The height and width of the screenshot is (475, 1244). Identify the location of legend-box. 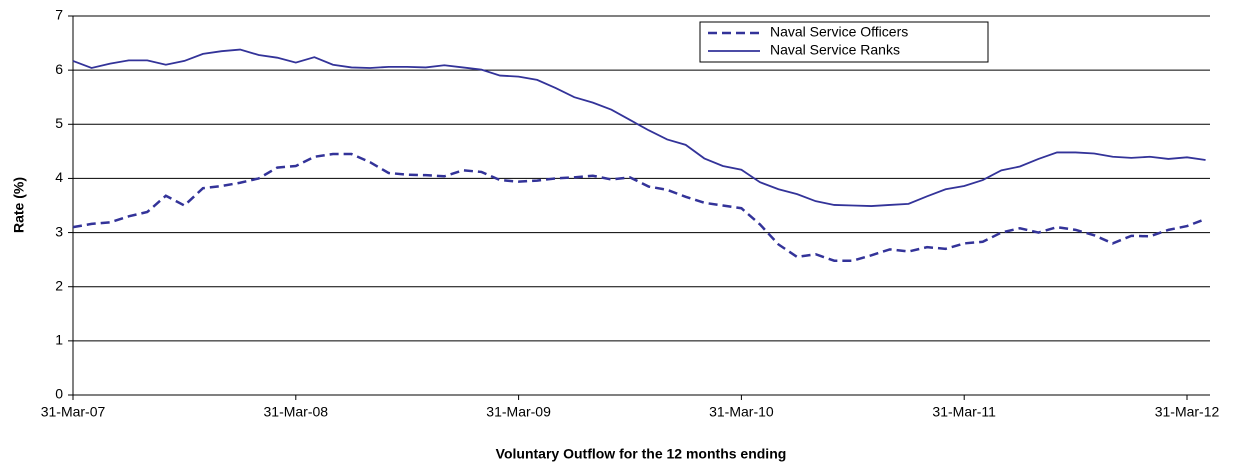
(844, 42).